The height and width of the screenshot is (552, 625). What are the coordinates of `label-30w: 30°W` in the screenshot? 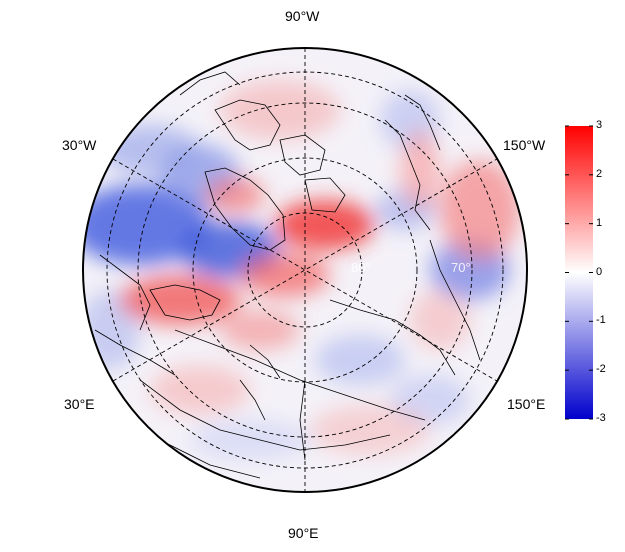 It's located at (79, 145).